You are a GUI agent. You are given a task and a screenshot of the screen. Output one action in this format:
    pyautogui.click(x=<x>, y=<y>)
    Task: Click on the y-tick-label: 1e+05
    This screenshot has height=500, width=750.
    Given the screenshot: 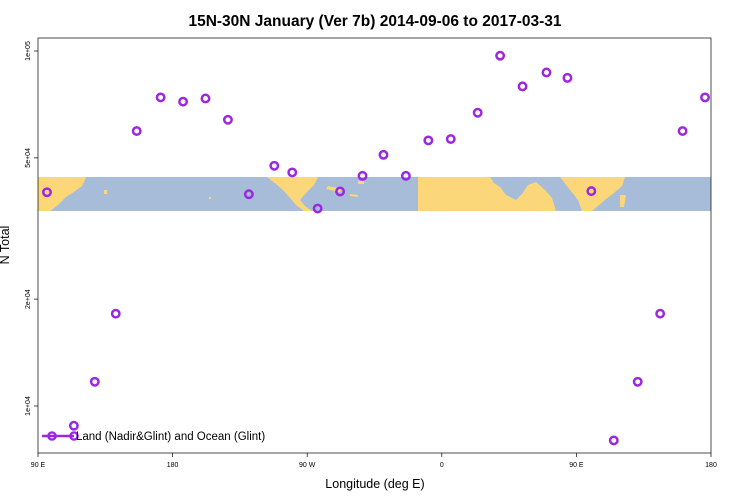 What is the action you would take?
    pyautogui.click(x=28, y=51)
    